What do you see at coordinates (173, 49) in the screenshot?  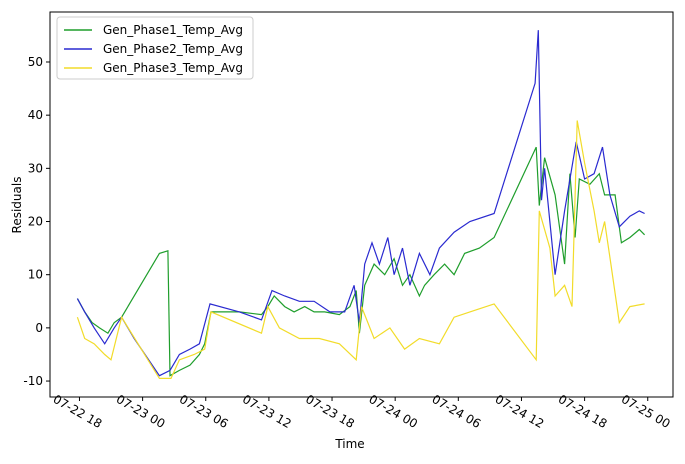 I see `legend-label: Gen_Phase2_Temp_Avg` at bounding box center [173, 49].